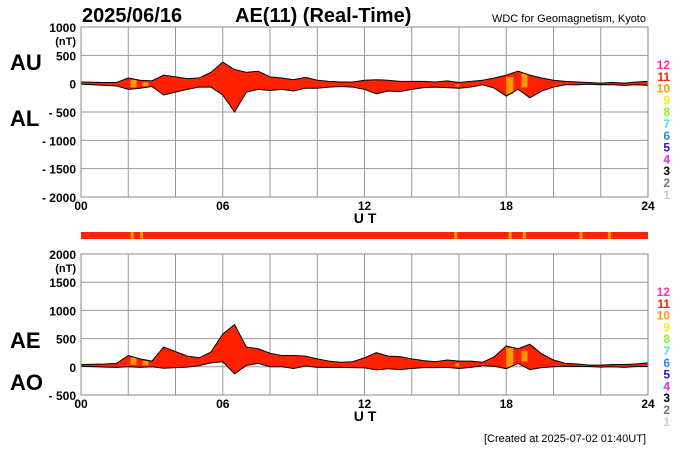 Image resolution: width=700 pixels, height=450 pixels. What do you see at coordinates (59, 198) in the screenshot?
I see `y-tick-label: - 2000` at bounding box center [59, 198].